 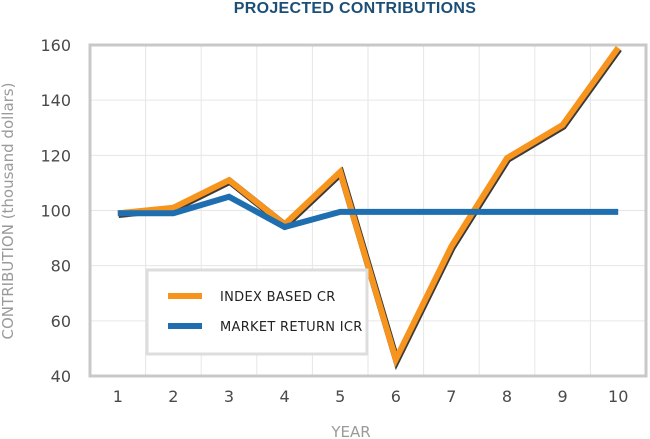 What do you see at coordinates (563, 396) in the screenshot?
I see `x-tick-label: 9` at bounding box center [563, 396].